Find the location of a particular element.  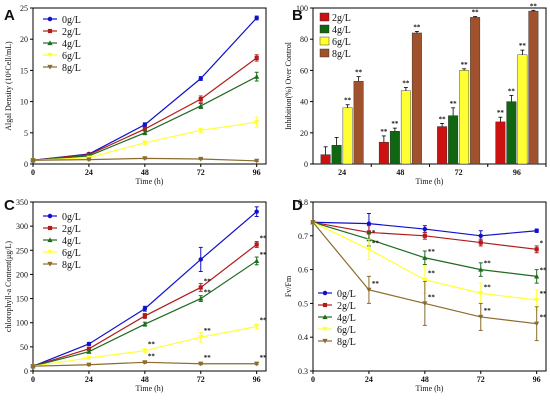

y-tick-label: 0.5 is located at coordinates (303, 303).